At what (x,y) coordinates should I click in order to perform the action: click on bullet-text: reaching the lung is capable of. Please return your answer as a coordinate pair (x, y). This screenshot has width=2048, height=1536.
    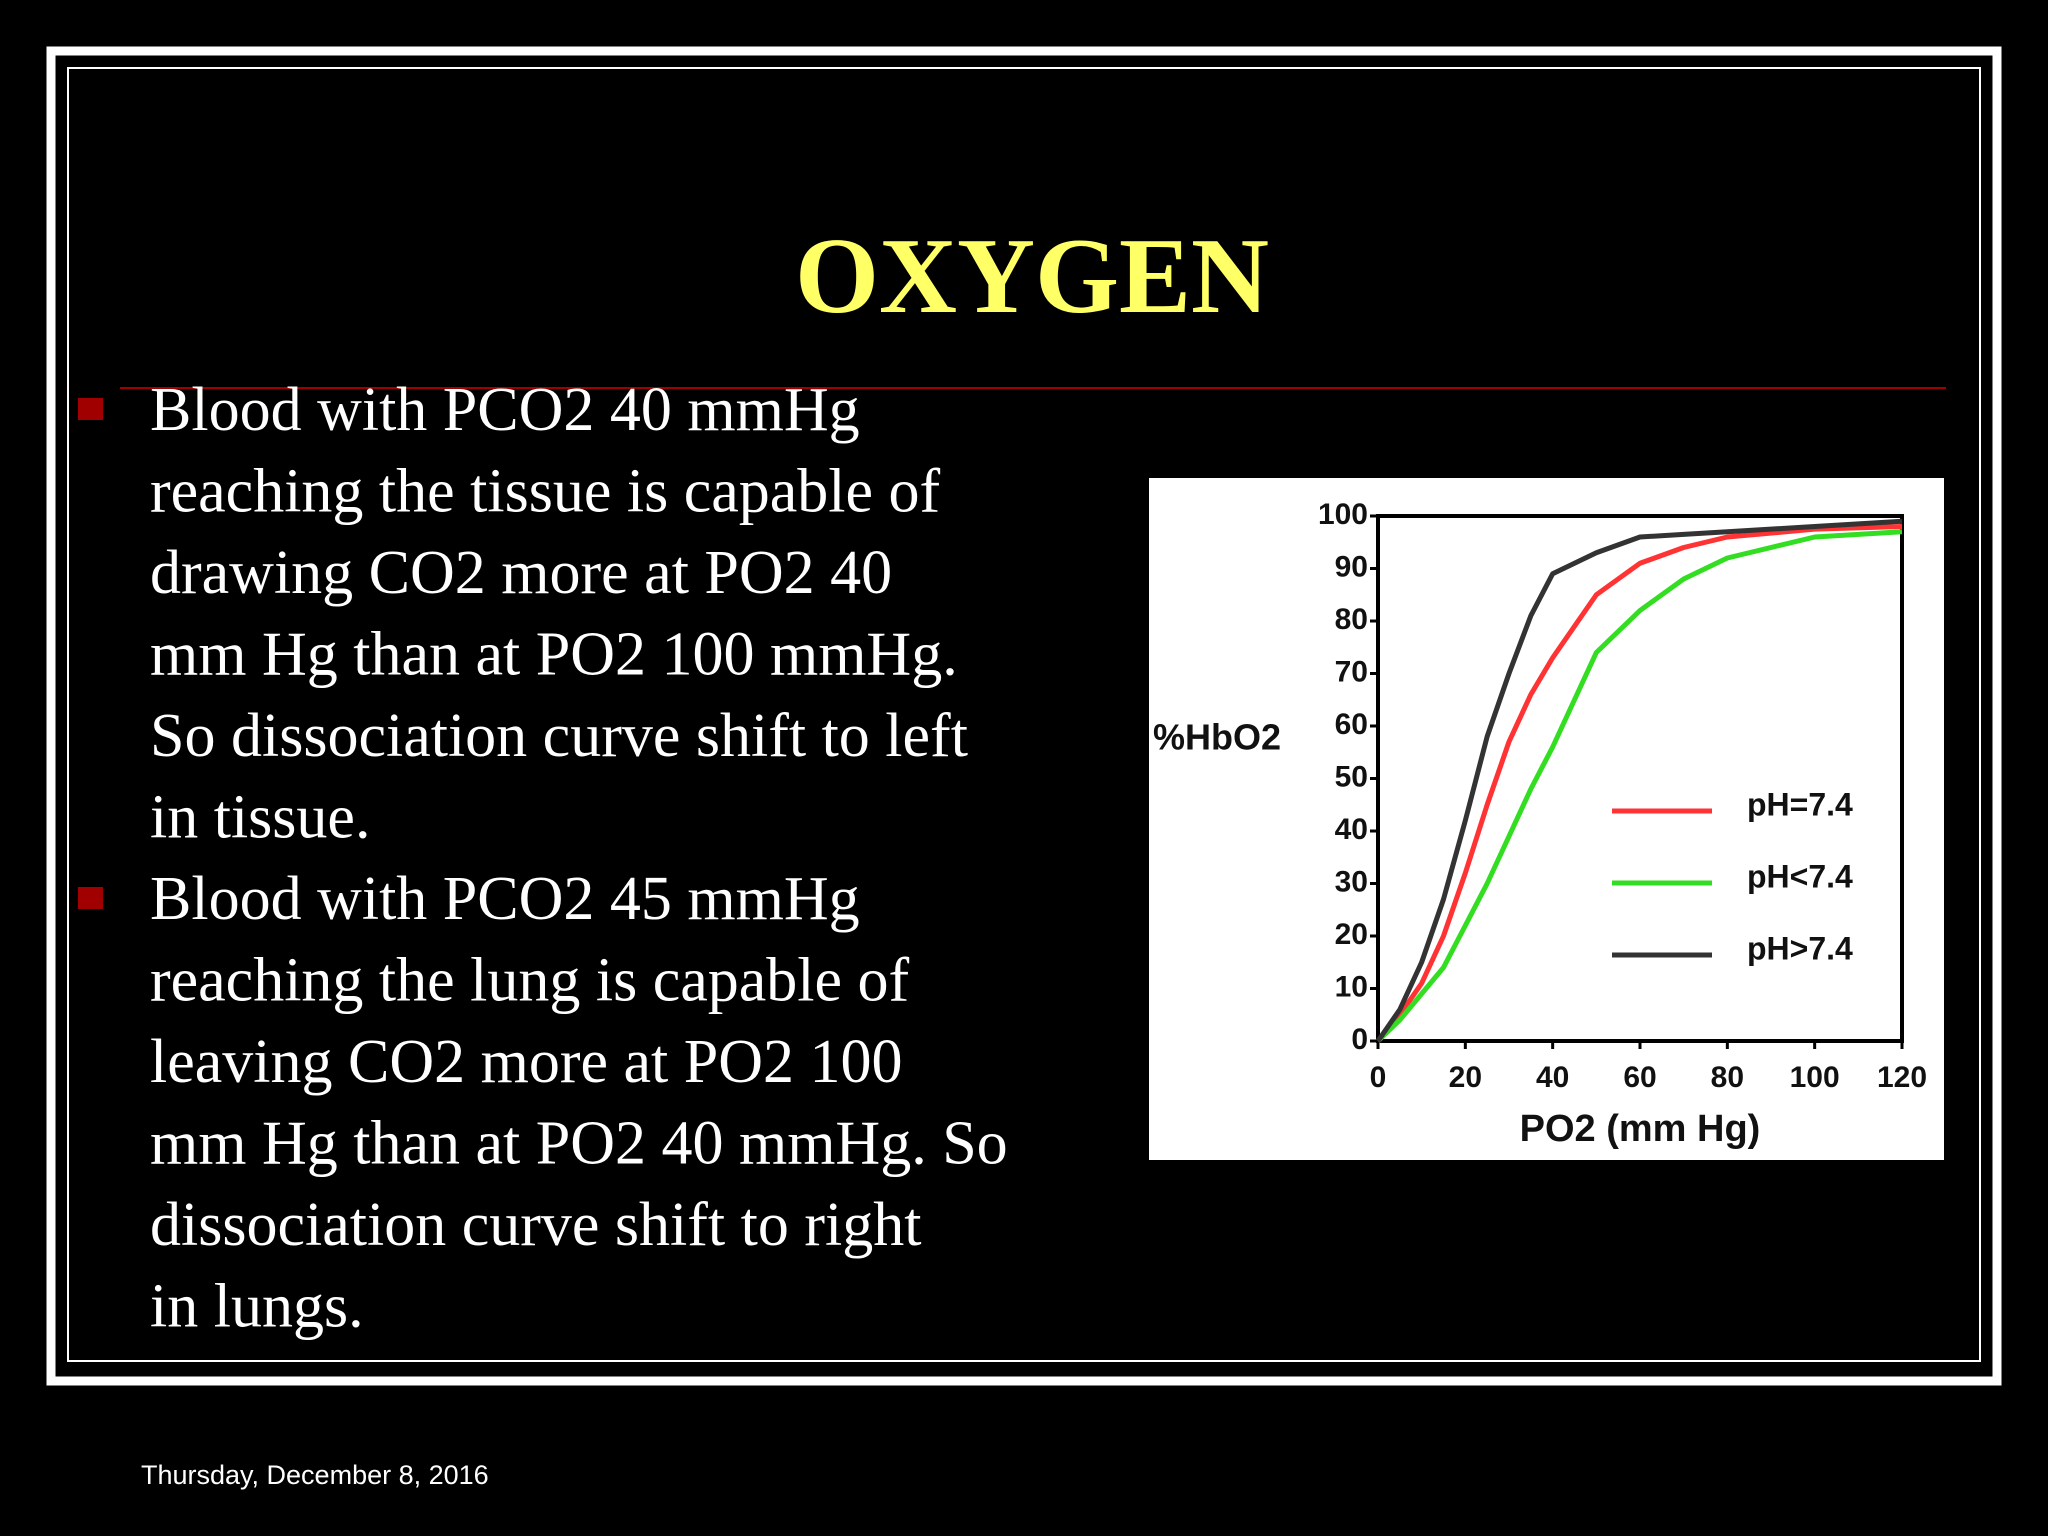
    Looking at the image, I should click on (530, 981).